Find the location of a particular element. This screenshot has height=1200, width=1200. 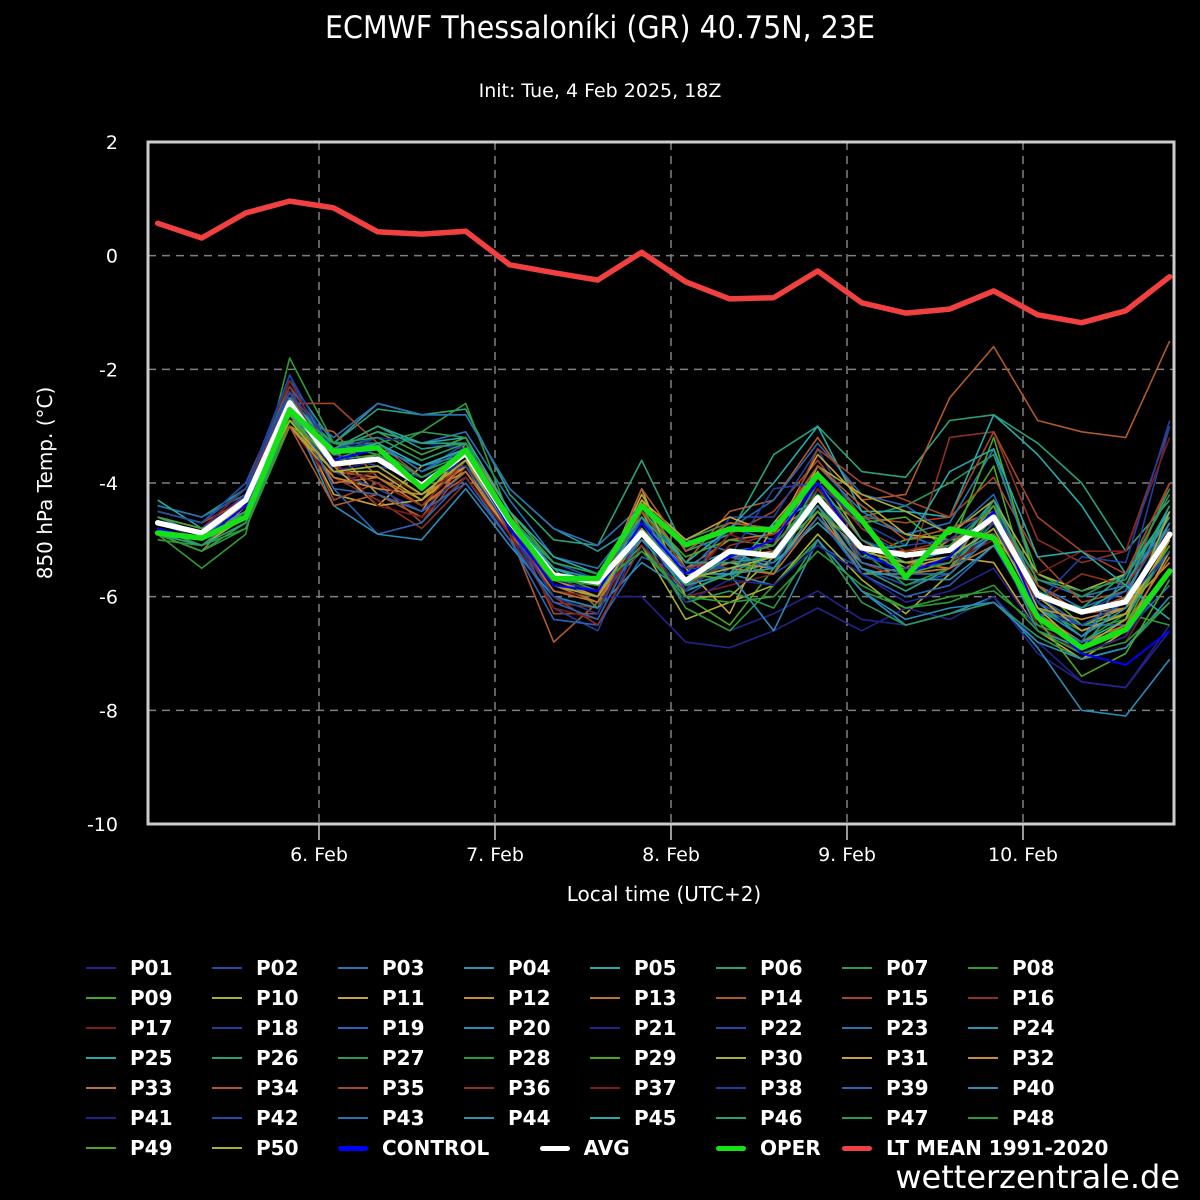

legend-item-p19: P19 is located at coordinates (381, 1028).